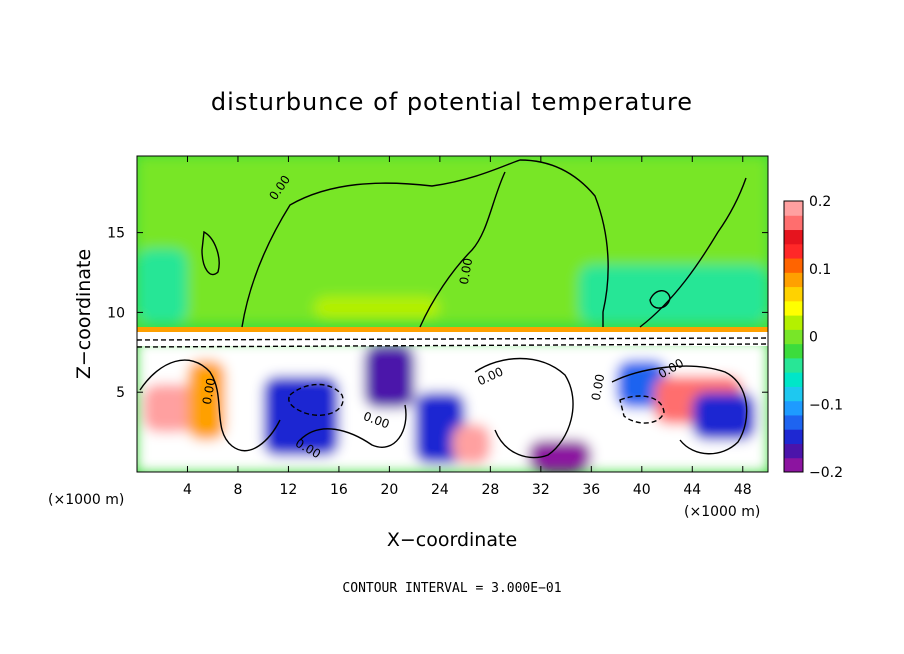  Describe the element at coordinates (679, 410) in the screenshot. I see `contour-lower-d` at that location.